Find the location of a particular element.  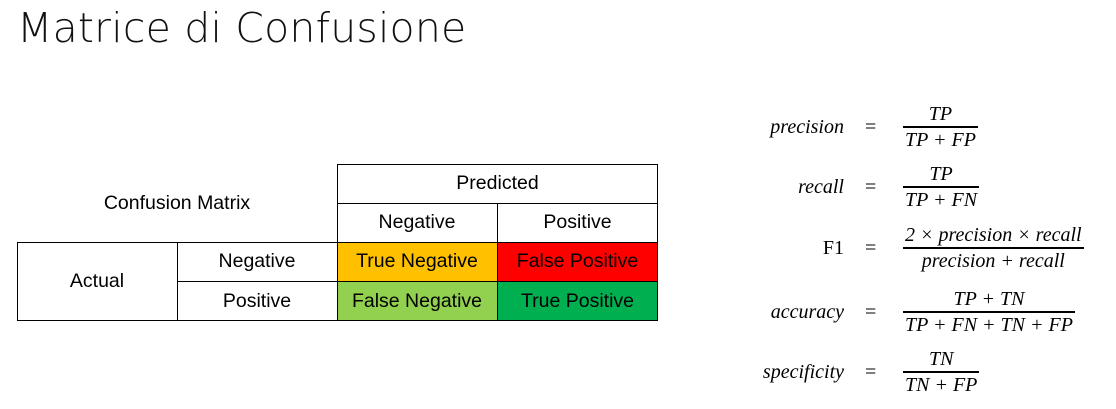

denominator: precision + recall is located at coordinates (993, 260).